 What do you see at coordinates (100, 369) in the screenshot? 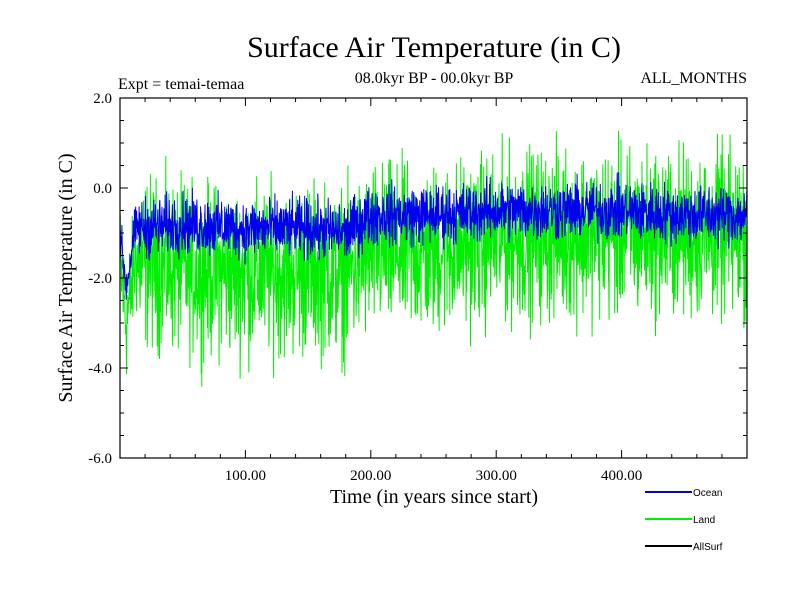
I see `y-tick-label: -4.0` at bounding box center [100, 369].